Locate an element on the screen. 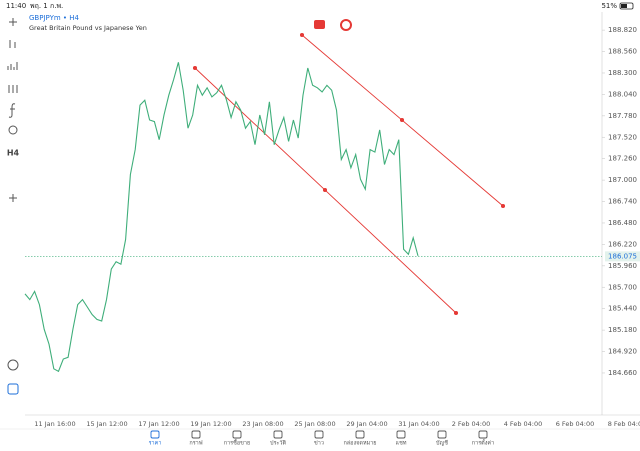 This screenshot has width=640, height=451. x-tick-label: 6 Feb 04:00 is located at coordinates (575, 424).